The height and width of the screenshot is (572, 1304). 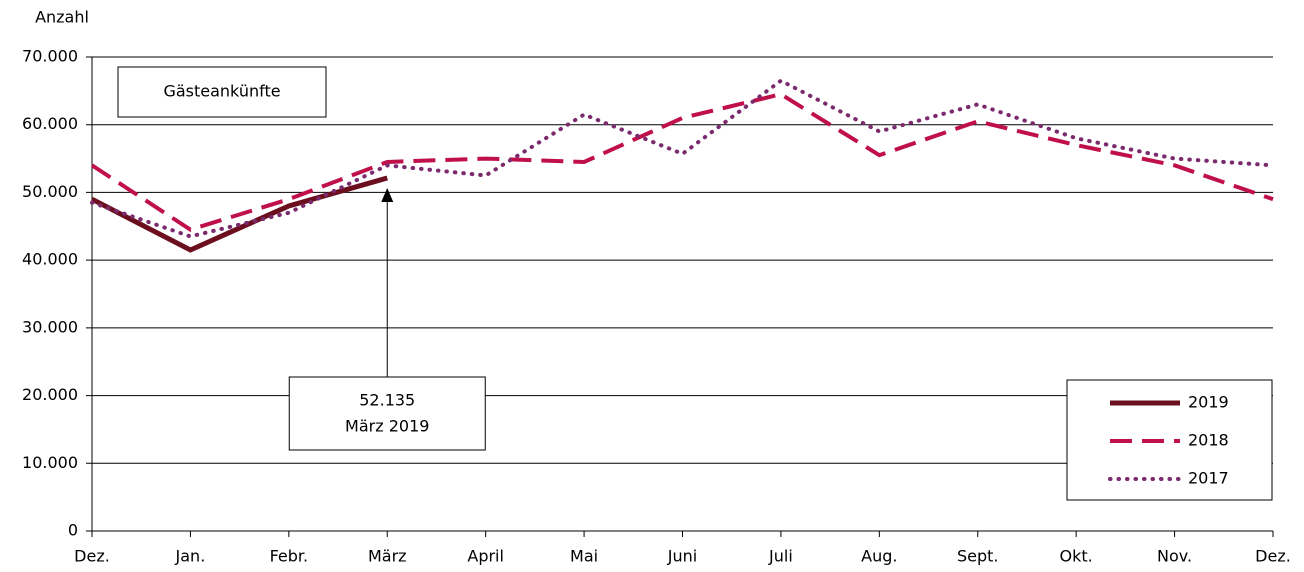 I want to click on arrow-head, so click(x=387, y=194).